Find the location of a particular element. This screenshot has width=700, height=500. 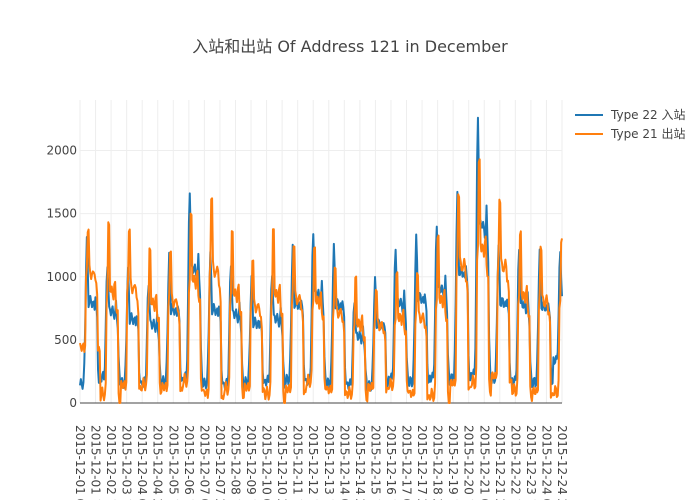

y-tick-label: 1000 is located at coordinates (61, 277).